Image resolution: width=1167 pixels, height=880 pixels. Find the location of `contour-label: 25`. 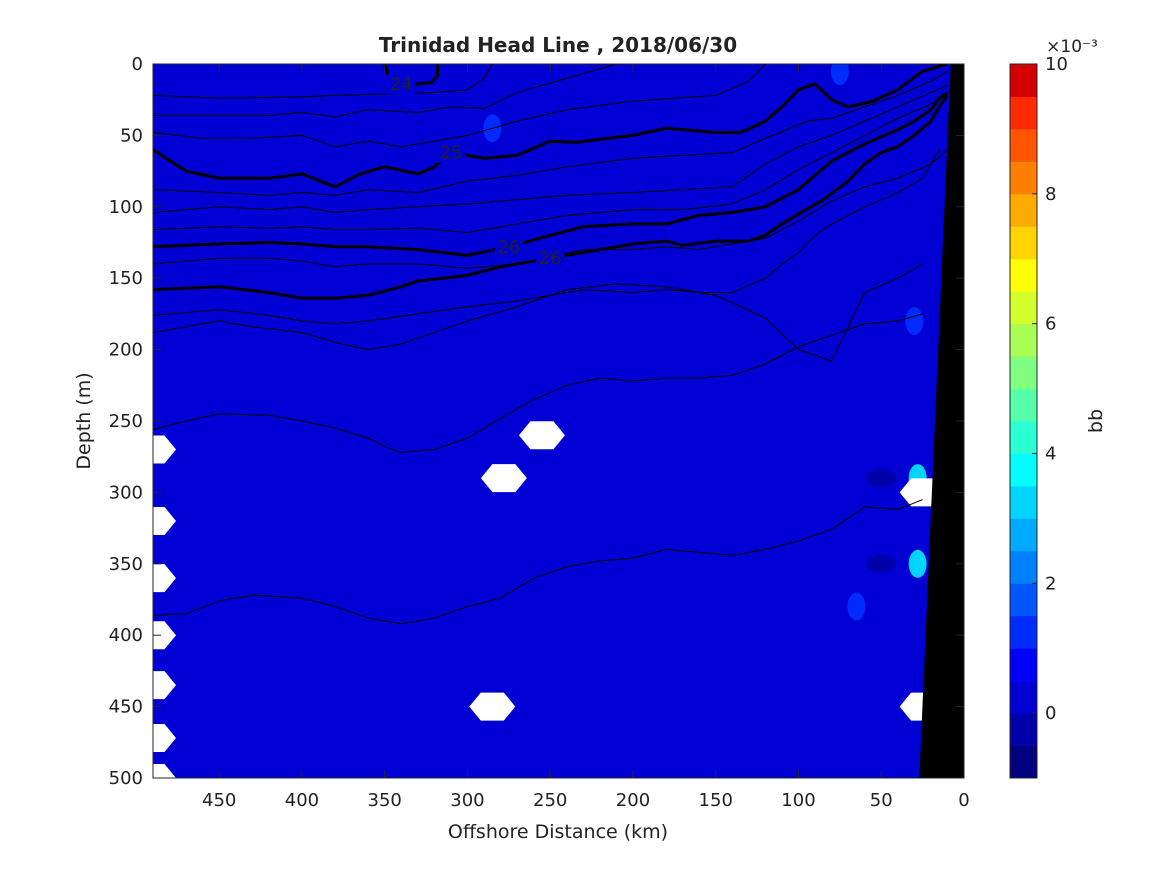

contour-label: 25 is located at coordinates (450, 153).